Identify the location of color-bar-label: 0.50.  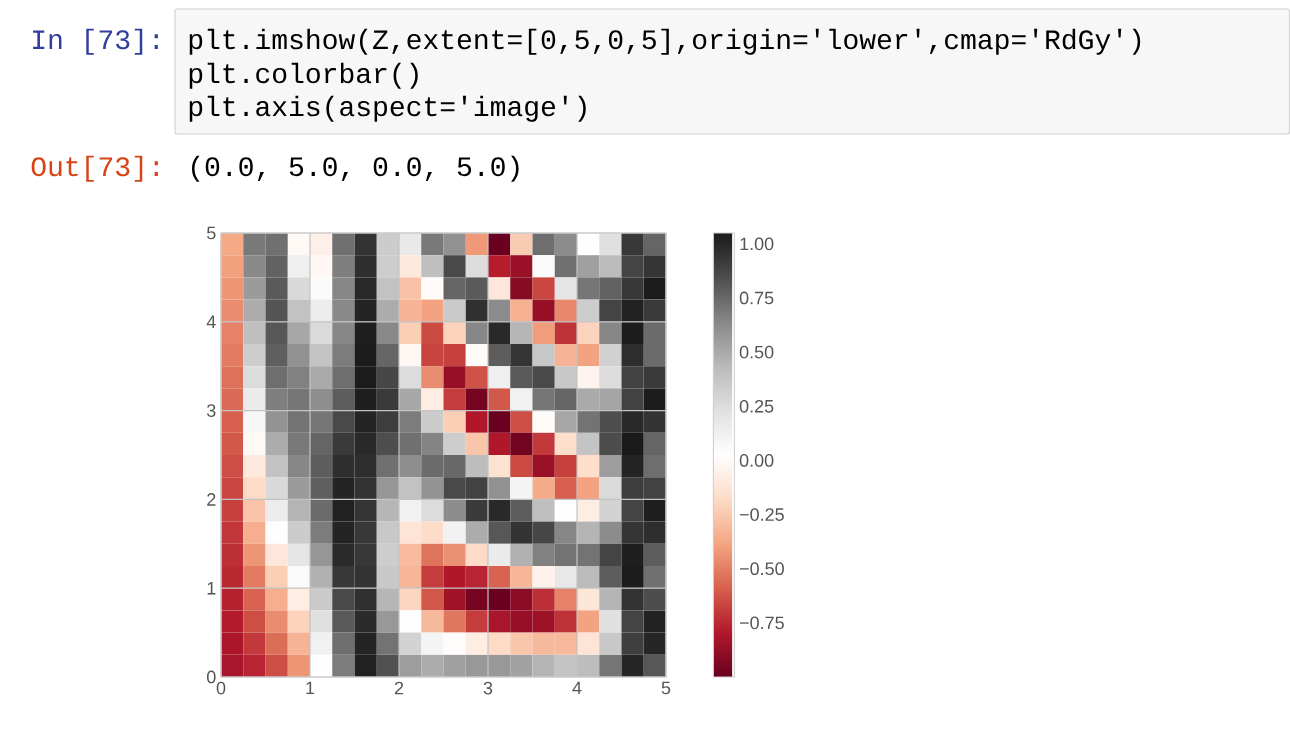
(756, 352).